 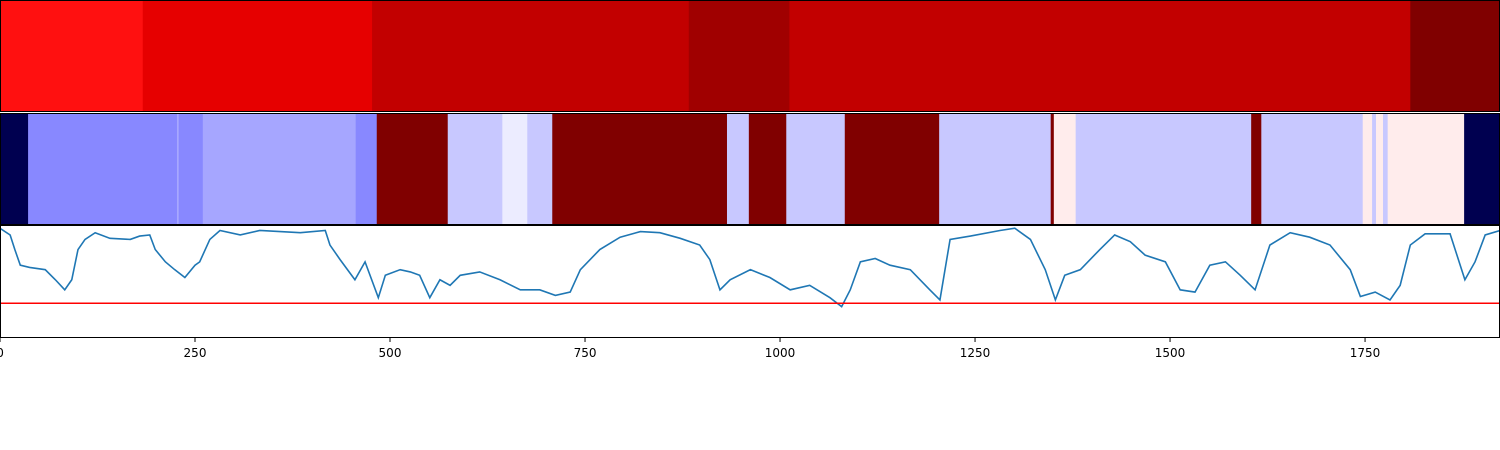 What do you see at coordinates (780, 353) in the screenshot?
I see `x-tick-label: 1000` at bounding box center [780, 353].